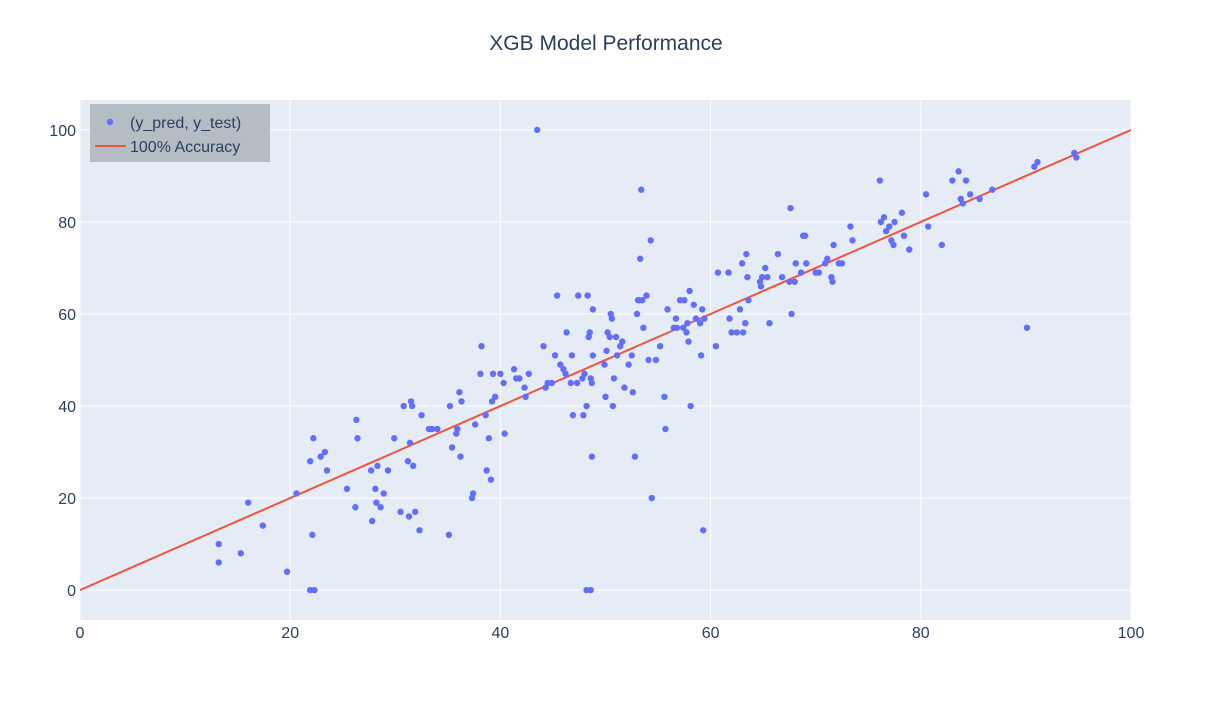  Describe the element at coordinates (67, 223) in the screenshot. I see `y-tick-label: 80` at that location.